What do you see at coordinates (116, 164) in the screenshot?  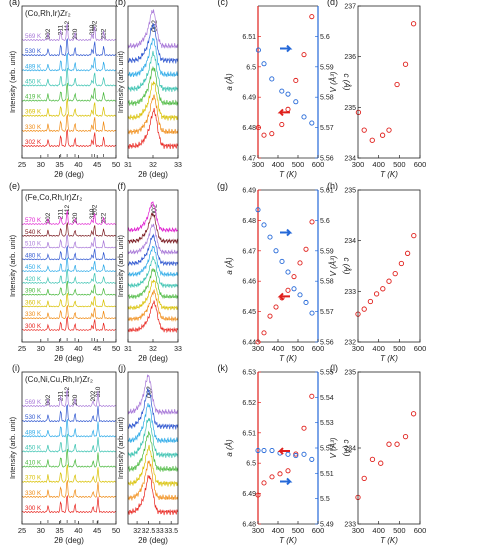 I see `x-tick-label: 50` at bounding box center [116, 164].